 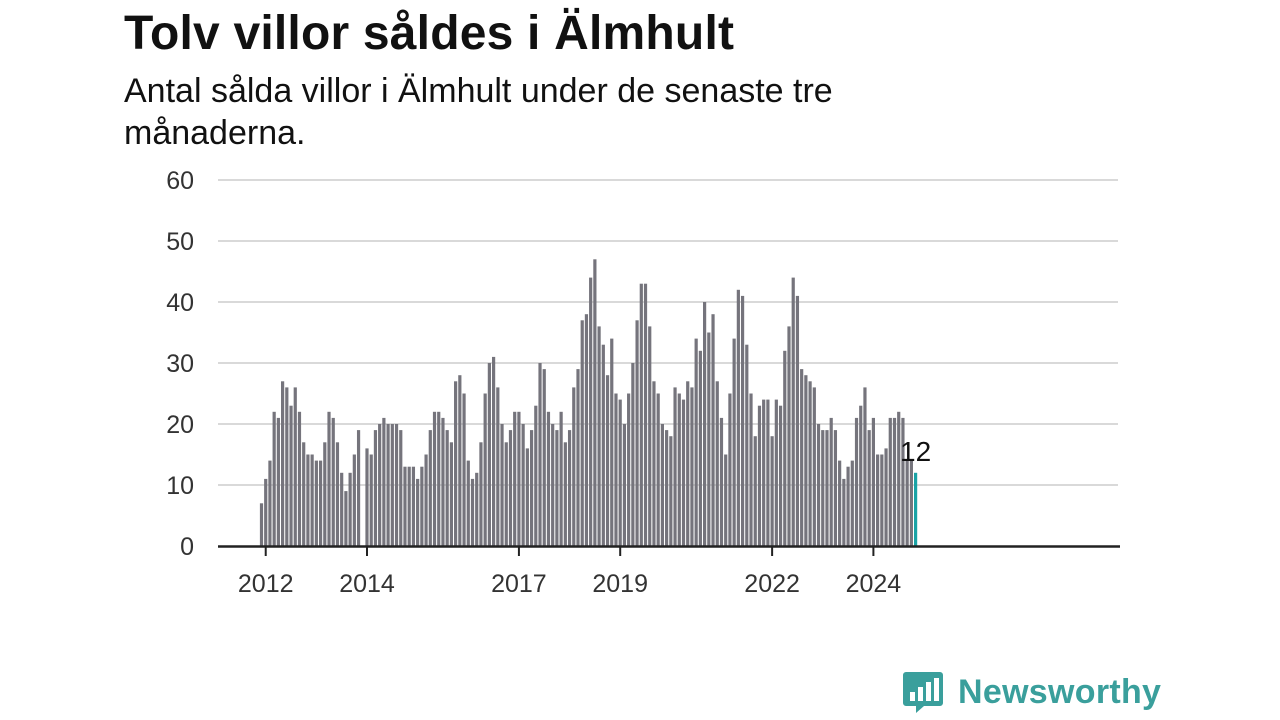 What do you see at coordinates (916, 509) in the screenshot?
I see `bar-highlighted` at bounding box center [916, 509].